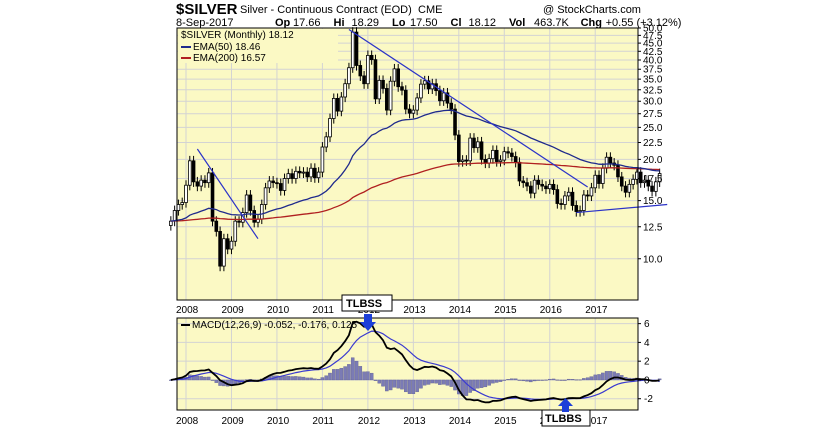 The height and width of the screenshot is (429, 840). Describe the element at coordinates (563, 419) in the screenshot. I see `tlbbs-label: TLBBS` at that location.